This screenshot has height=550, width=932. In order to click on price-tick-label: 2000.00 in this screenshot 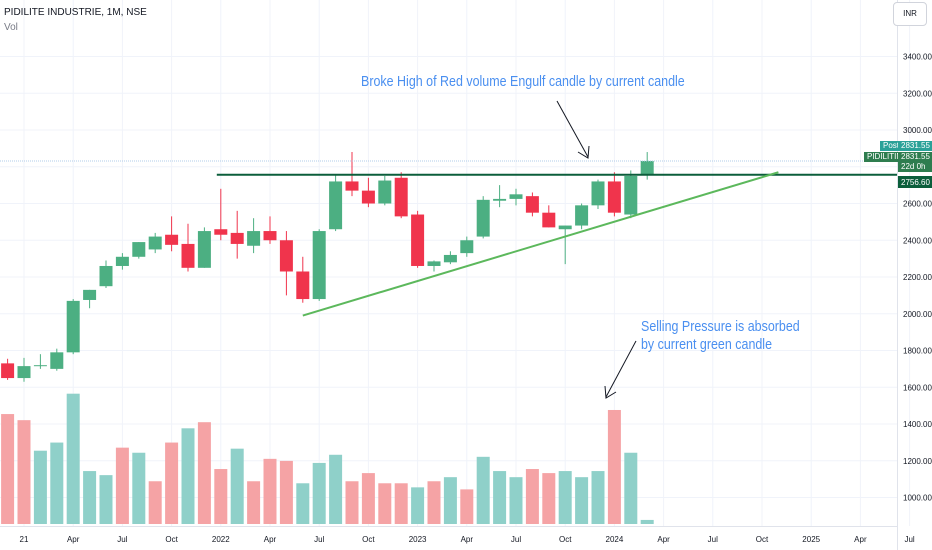, I will do `click(917, 314)`.